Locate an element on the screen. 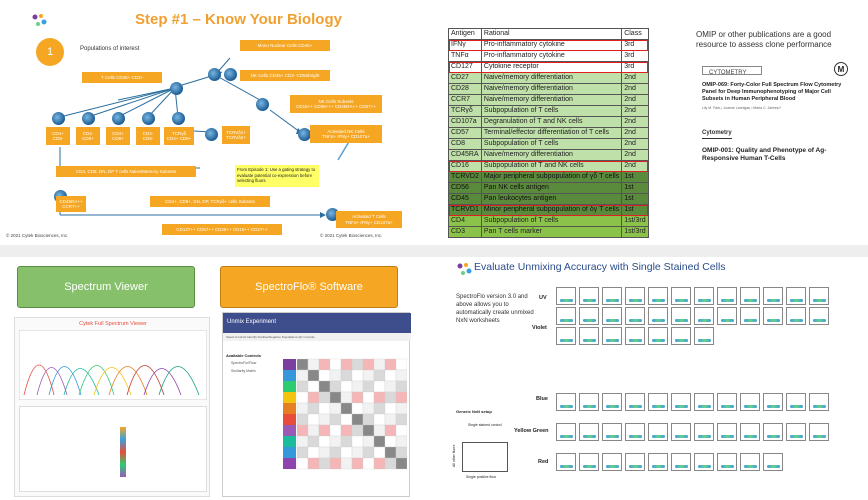  cytek-logo-icon is located at coordinates (39, 21).